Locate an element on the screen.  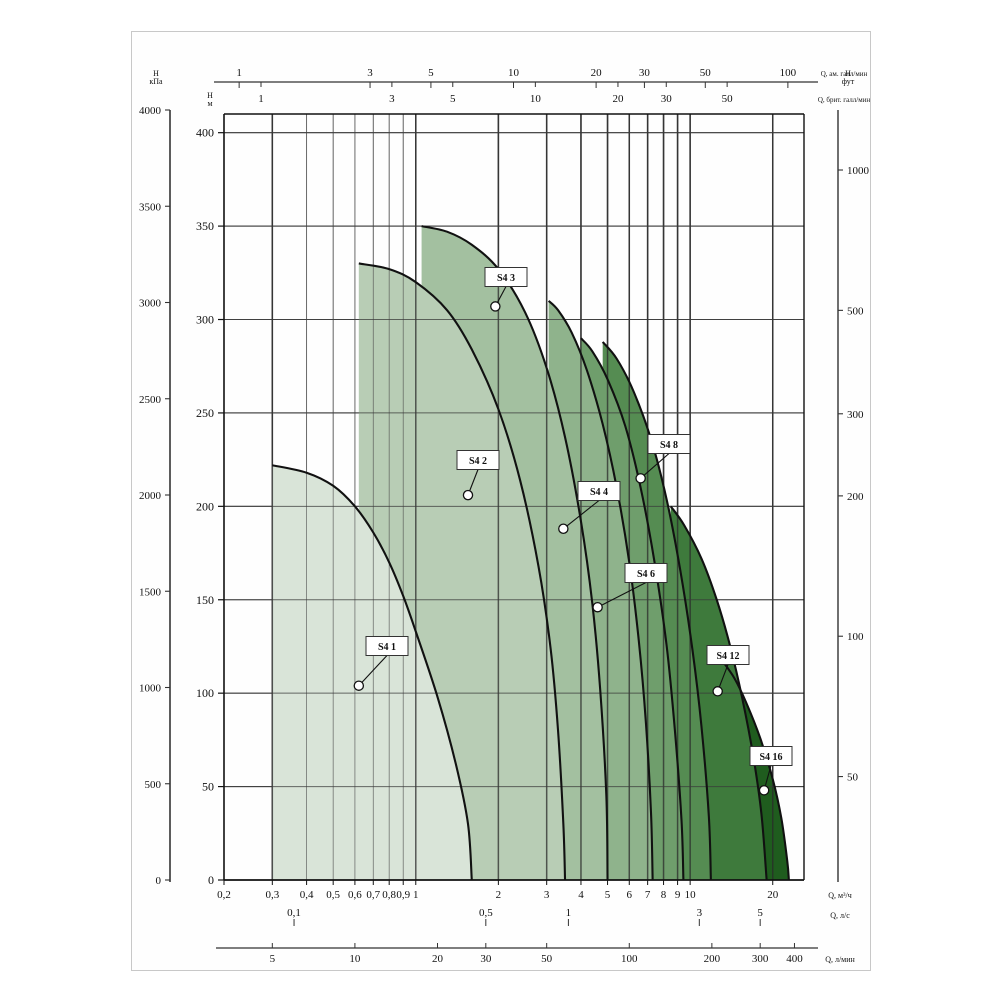
tick-label-y-kpa: 2500 is located at coordinates (150, 400).